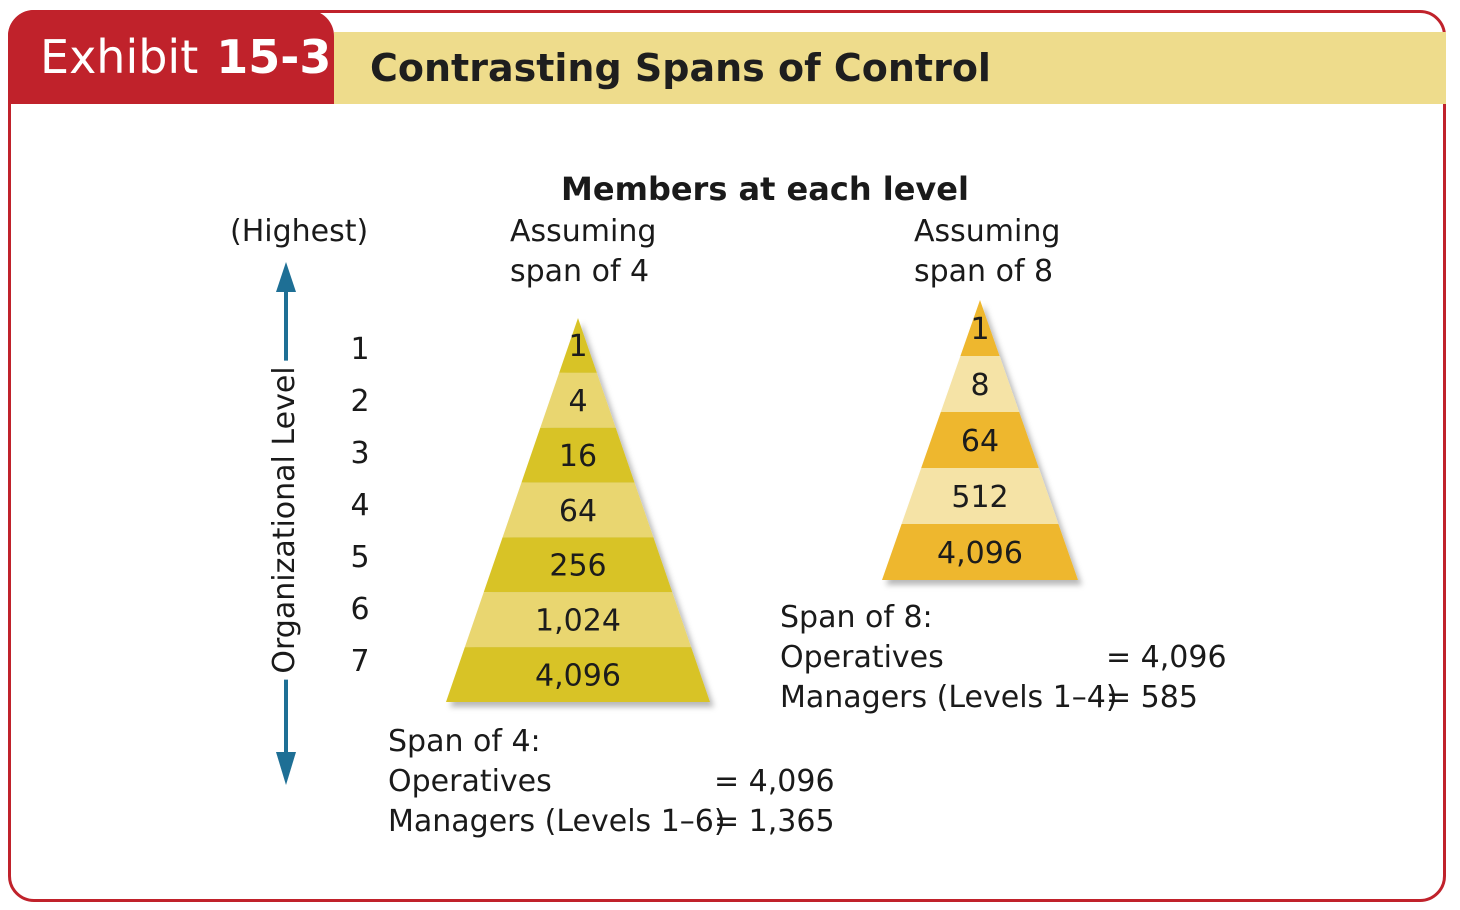 This screenshot has width=1460, height=910. I want to click on level-number-5: 5, so click(360, 557).